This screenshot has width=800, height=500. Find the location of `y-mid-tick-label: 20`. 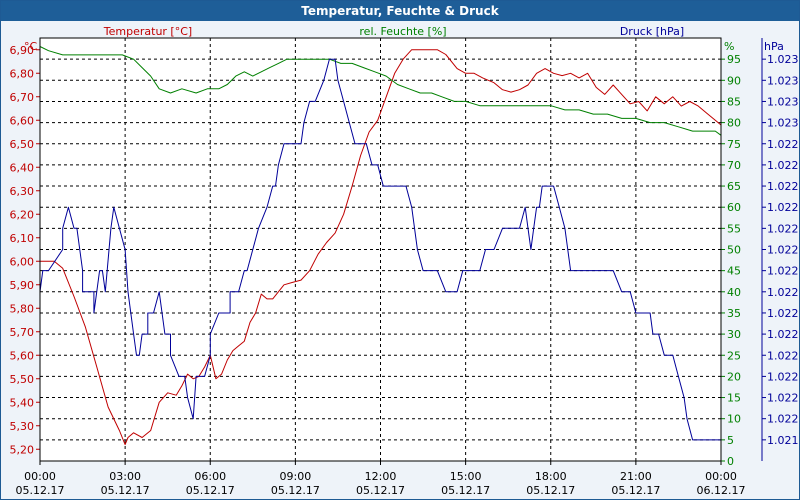

y-mid-tick-label: 20 is located at coordinates (734, 376).